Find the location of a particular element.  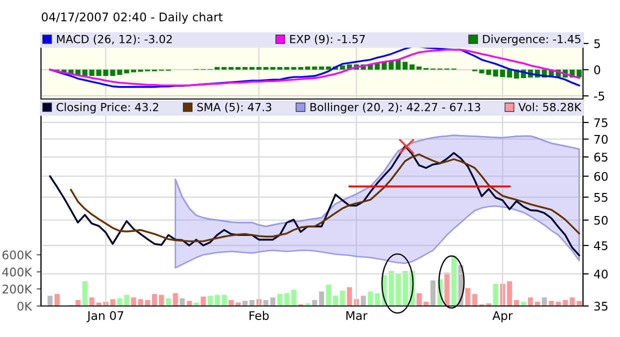

legend-label: Bollinger (20, 2): 42.27 - 67.13 is located at coordinates (395, 108).